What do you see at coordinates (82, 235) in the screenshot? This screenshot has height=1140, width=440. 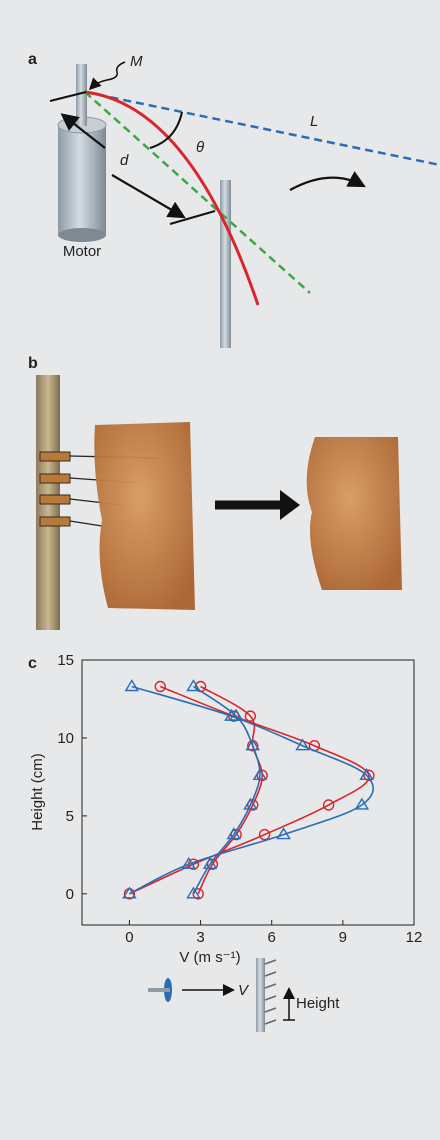 I see `motor-bottom` at bounding box center [82, 235].